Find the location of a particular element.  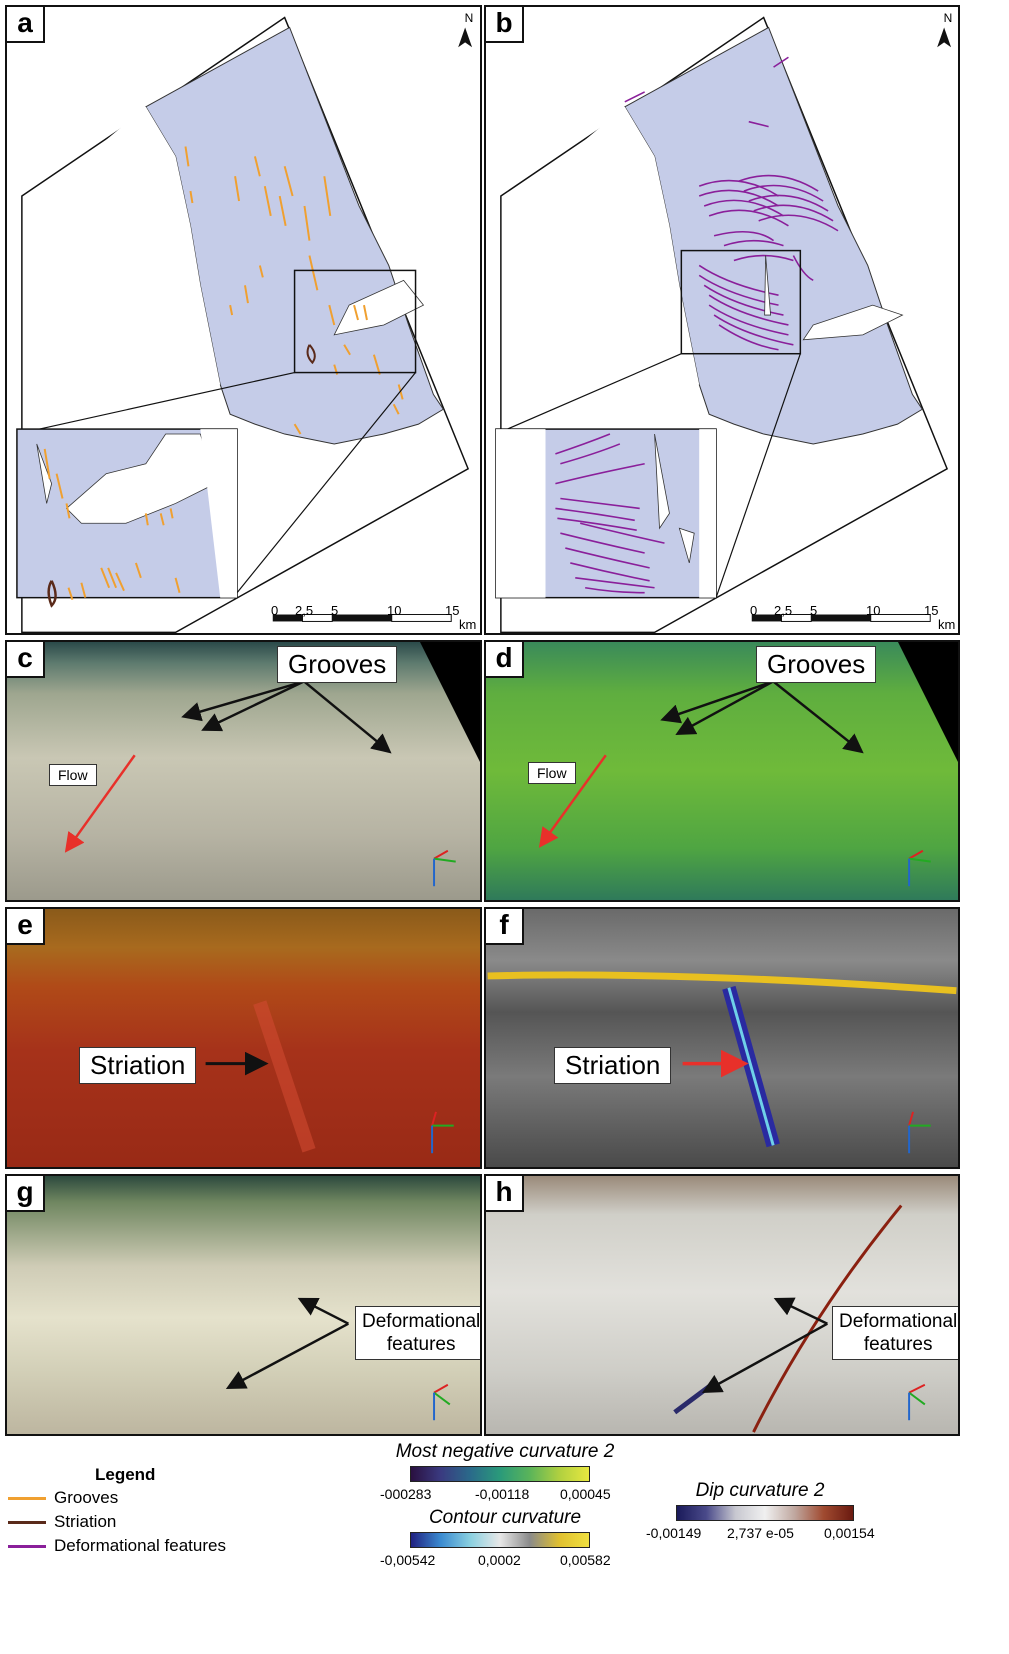

panel-e-render: e Striation is located at coordinates (243, 1038).